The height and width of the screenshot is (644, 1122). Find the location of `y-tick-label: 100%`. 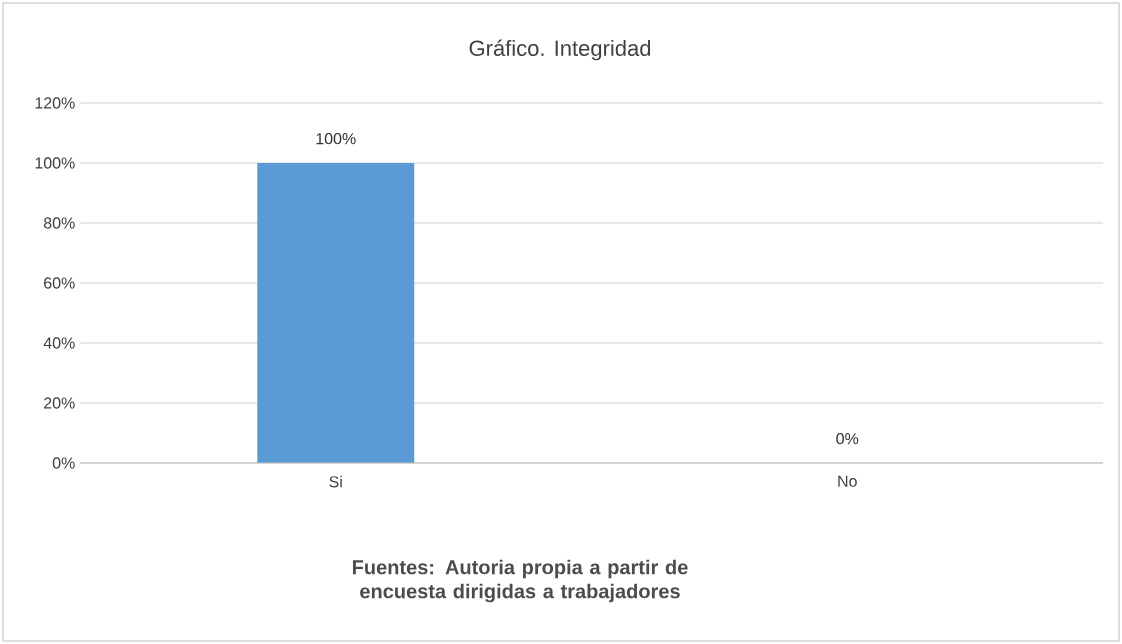

y-tick-label: 100% is located at coordinates (55, 163).